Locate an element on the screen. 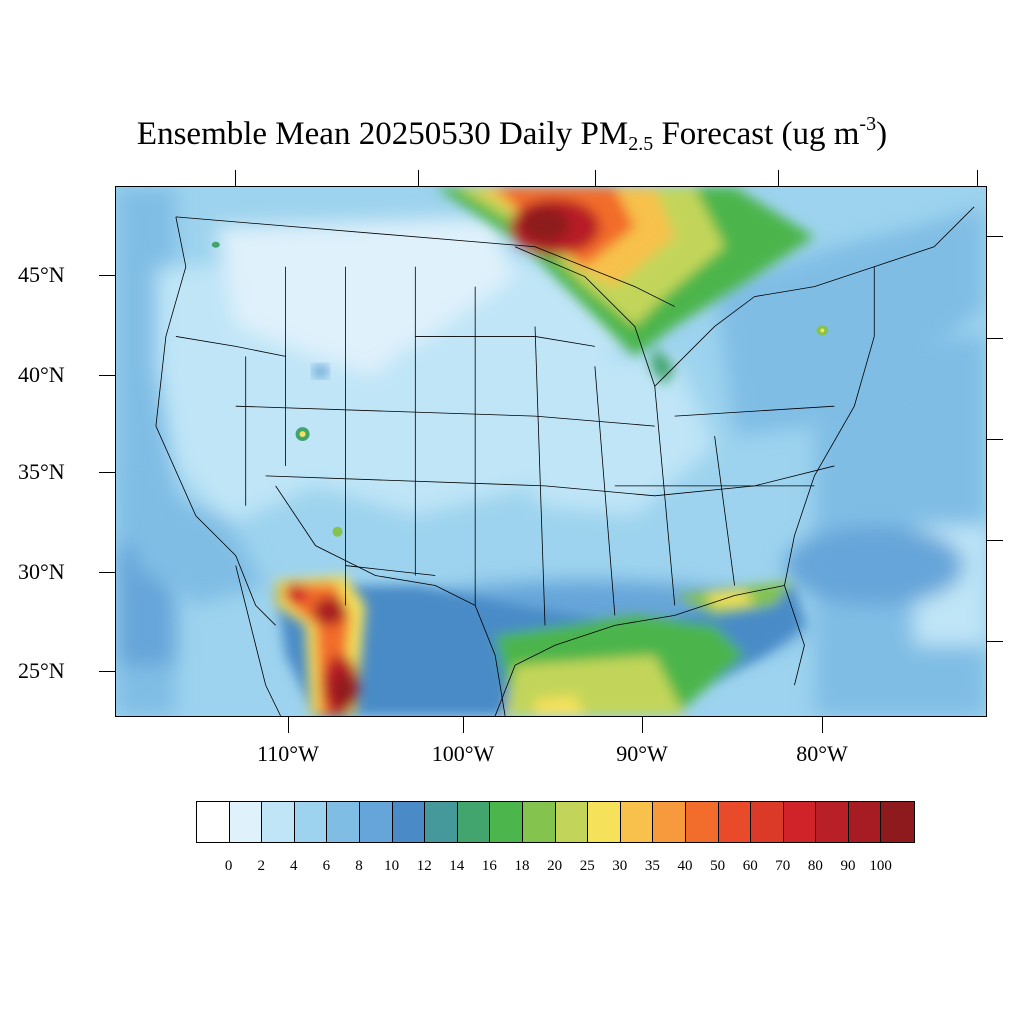 Image resolution: width=1024 pixels, height=1024 pixels. lat-label-25n: 25°N is located at coordinates (41, 670).